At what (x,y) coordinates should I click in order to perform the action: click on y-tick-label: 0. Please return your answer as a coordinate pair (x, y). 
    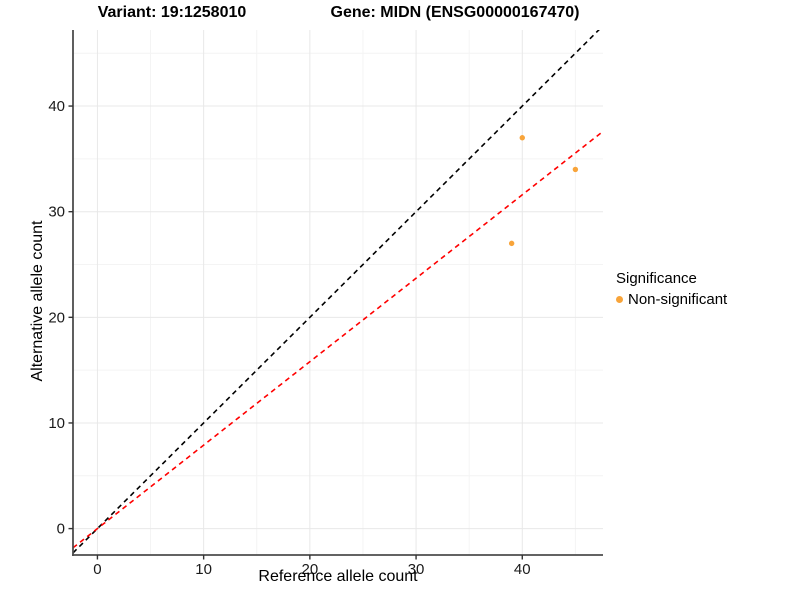
    Looking at the image, I should click on (61, 529).